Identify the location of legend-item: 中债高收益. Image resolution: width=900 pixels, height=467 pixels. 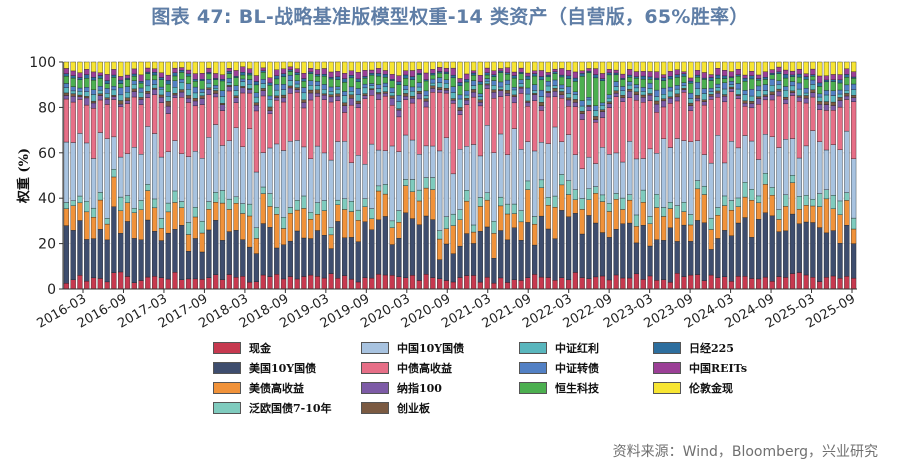
(406, 368).